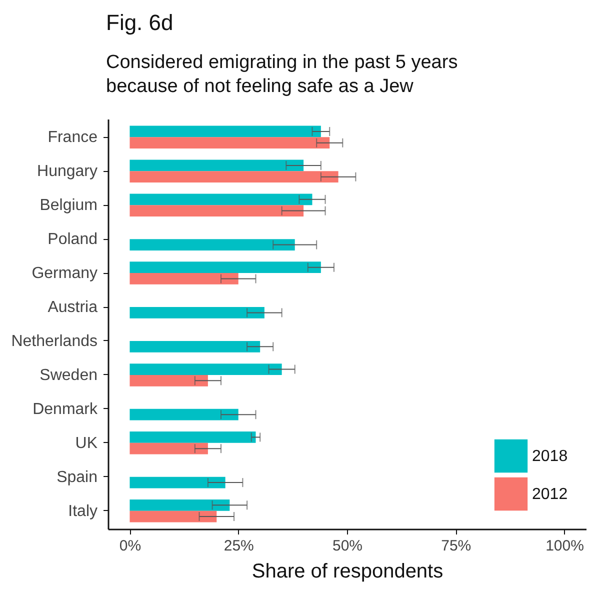 The width and height of the screenshot is (607, 596). I want to click on y-tick-label: Spain, so click(77, 477).